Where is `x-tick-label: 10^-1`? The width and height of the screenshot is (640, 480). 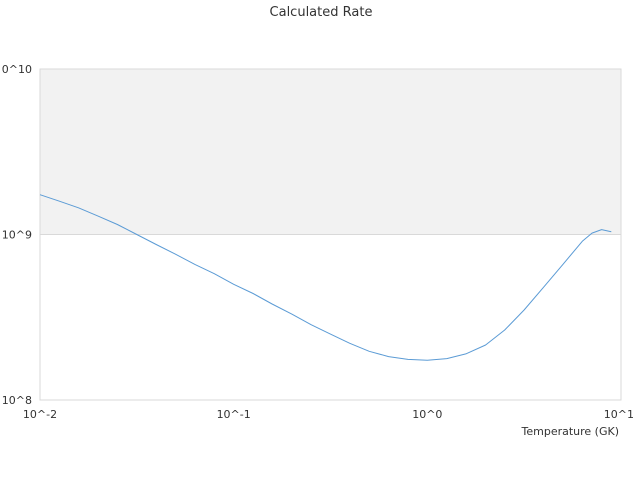
x-tick-label: 10^-1 is located at coordinates (234, 414).